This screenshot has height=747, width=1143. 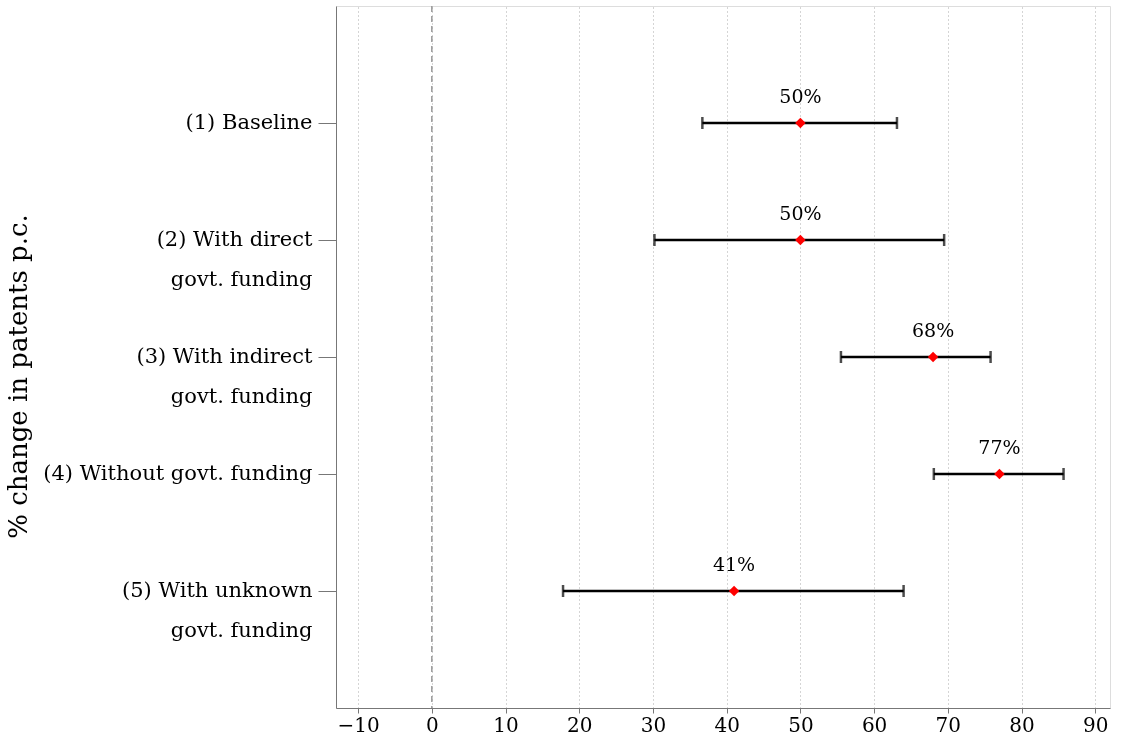 I want to click on x-tick-label: 60, so click(x=874, y=724).